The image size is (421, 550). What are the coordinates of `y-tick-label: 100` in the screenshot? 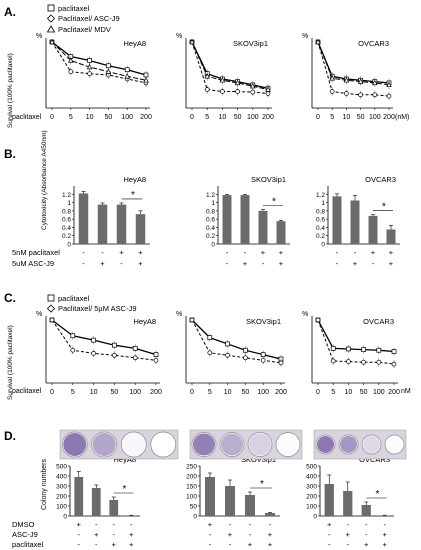 It's located at (61, 507).